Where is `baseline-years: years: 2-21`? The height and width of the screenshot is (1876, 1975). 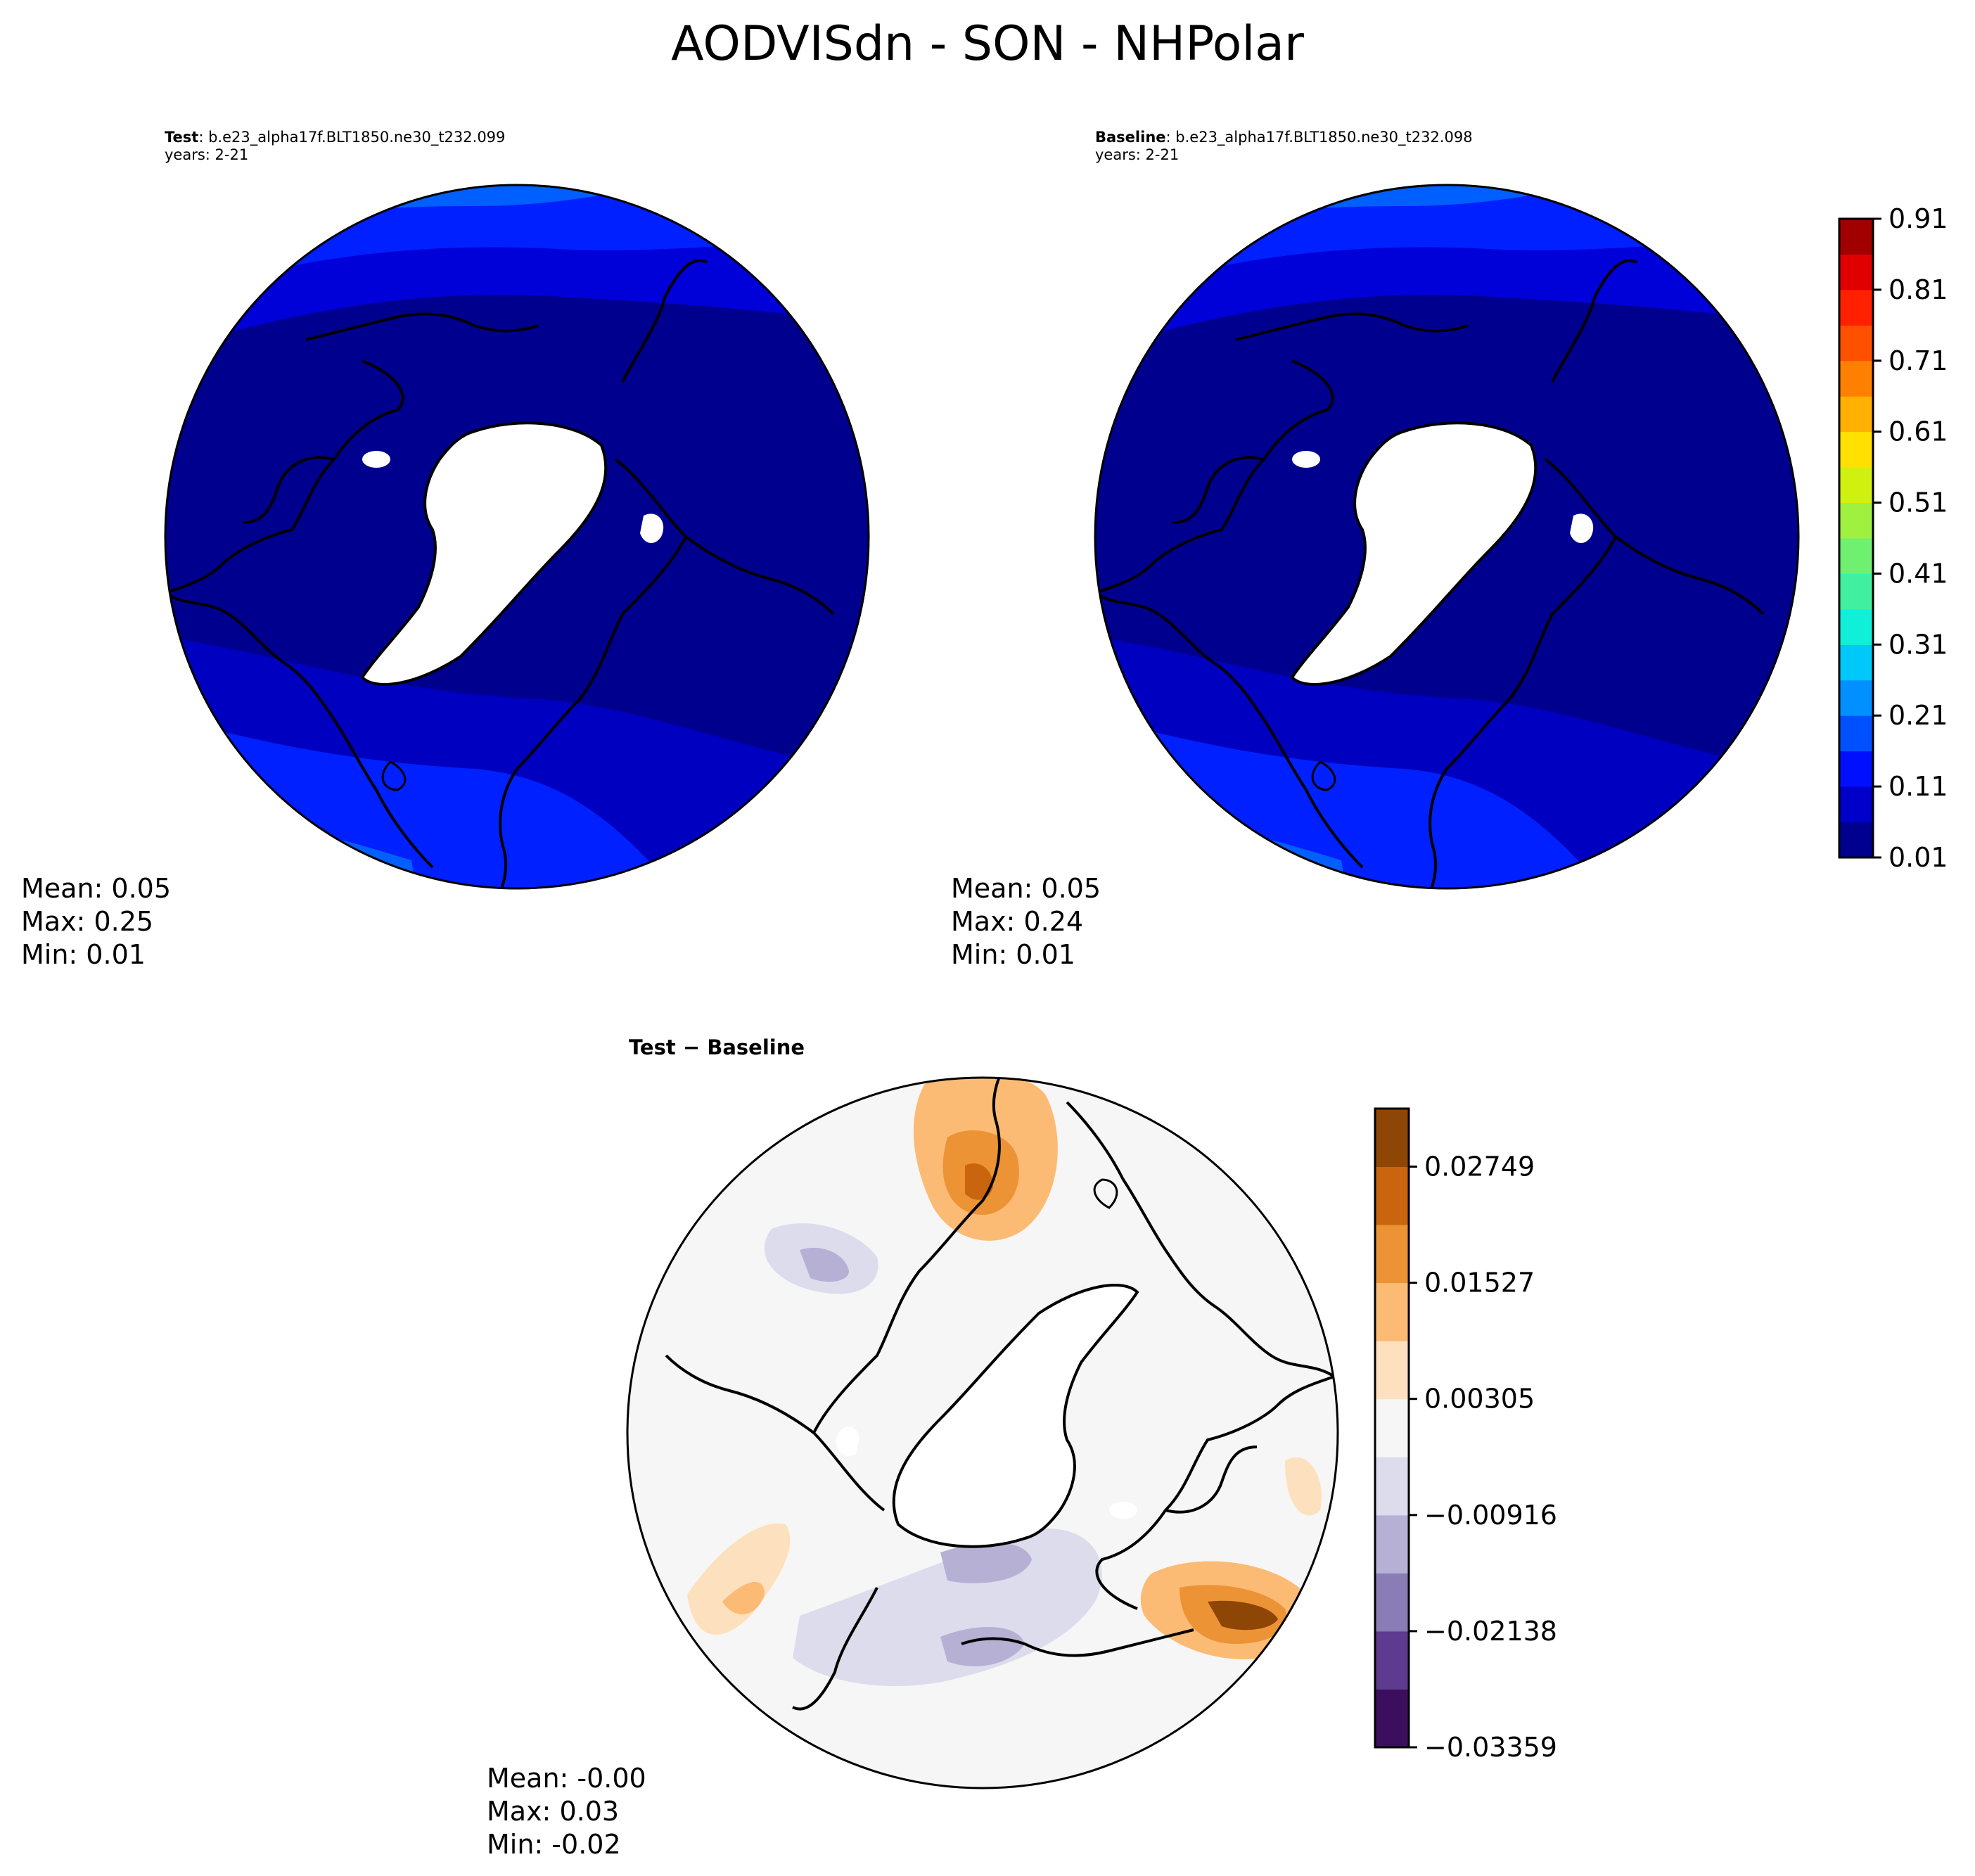 baseline-years: years: 2-21 is located at coordinates (1137, 154).